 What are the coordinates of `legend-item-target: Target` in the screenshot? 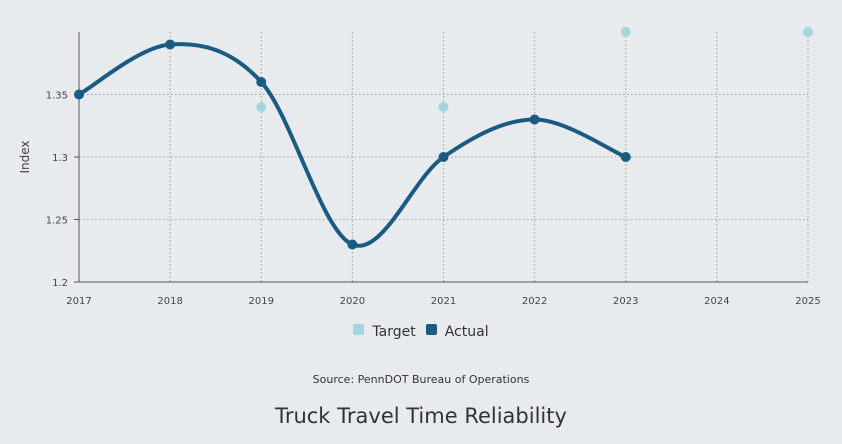 It's located at (384, 331).